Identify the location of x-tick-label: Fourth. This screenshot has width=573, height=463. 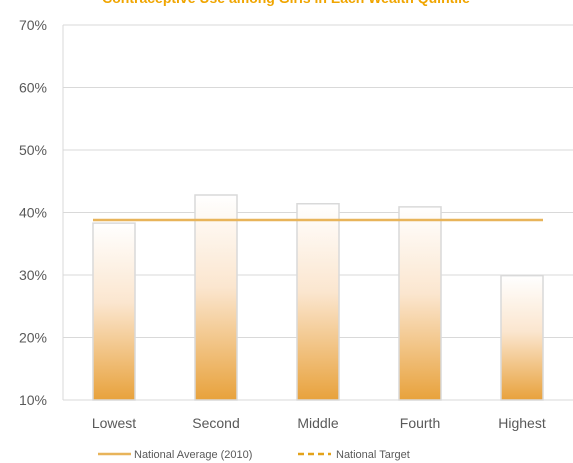
(420, 423).